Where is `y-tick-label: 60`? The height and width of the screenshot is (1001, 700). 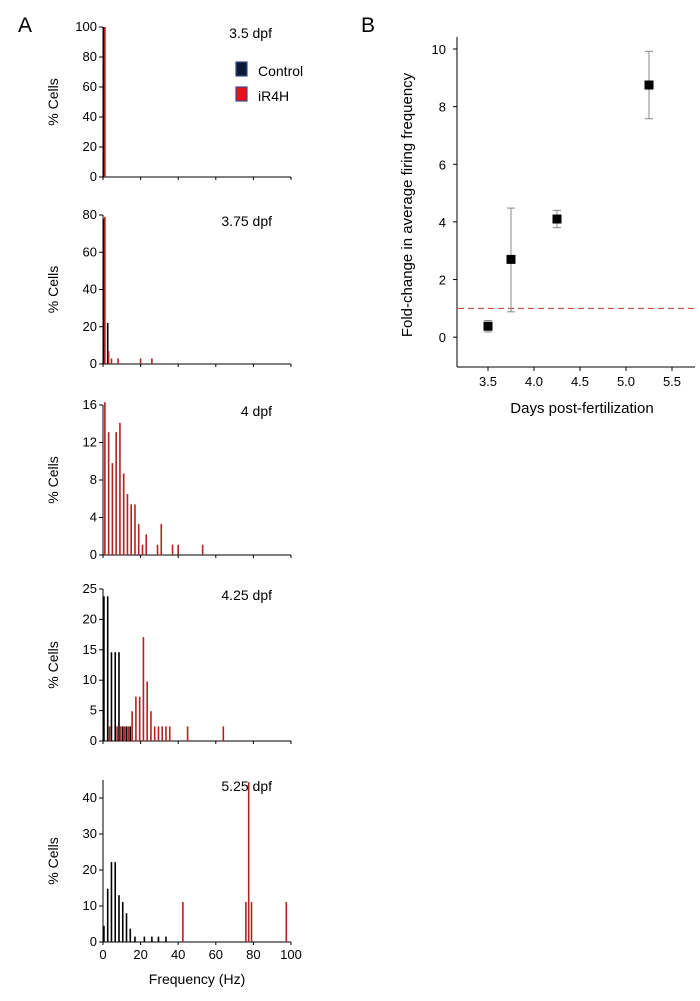 y-tick-label: 60 is located at coordinates (90, 251).